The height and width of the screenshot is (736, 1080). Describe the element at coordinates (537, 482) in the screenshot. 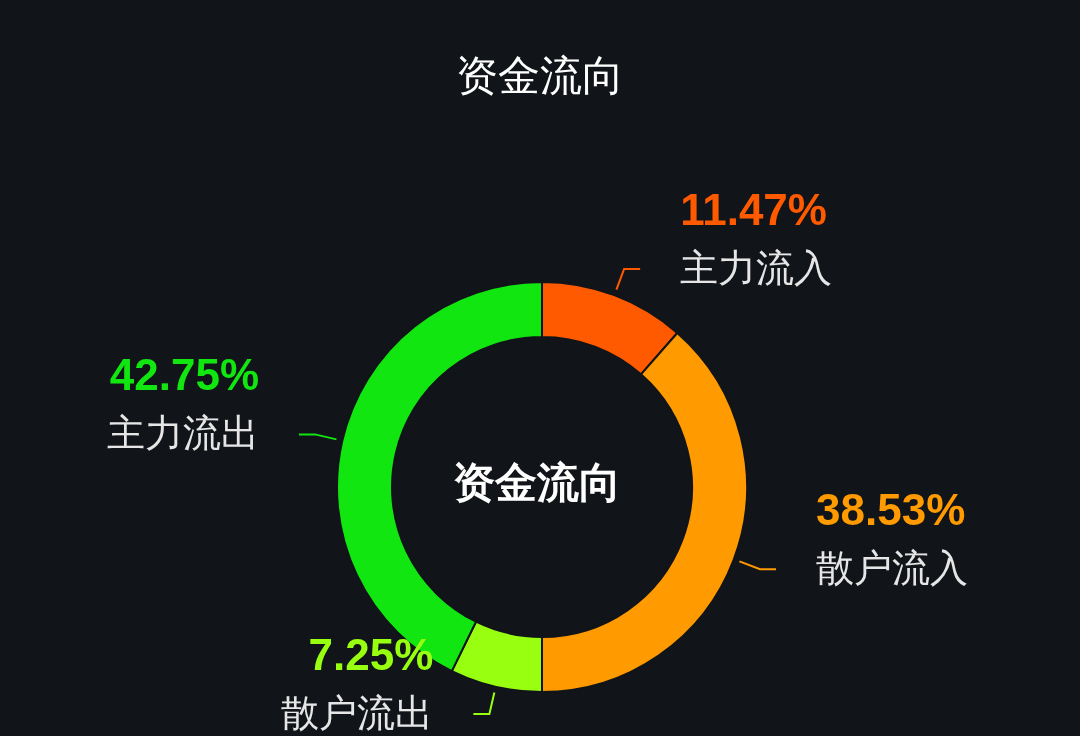

I see `text: 资金流向` at that location.